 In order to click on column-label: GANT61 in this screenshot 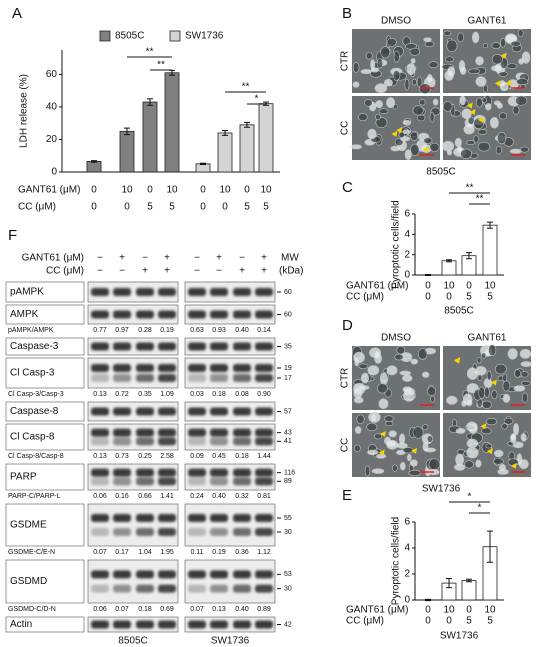, I will do `click(487, 21)`.